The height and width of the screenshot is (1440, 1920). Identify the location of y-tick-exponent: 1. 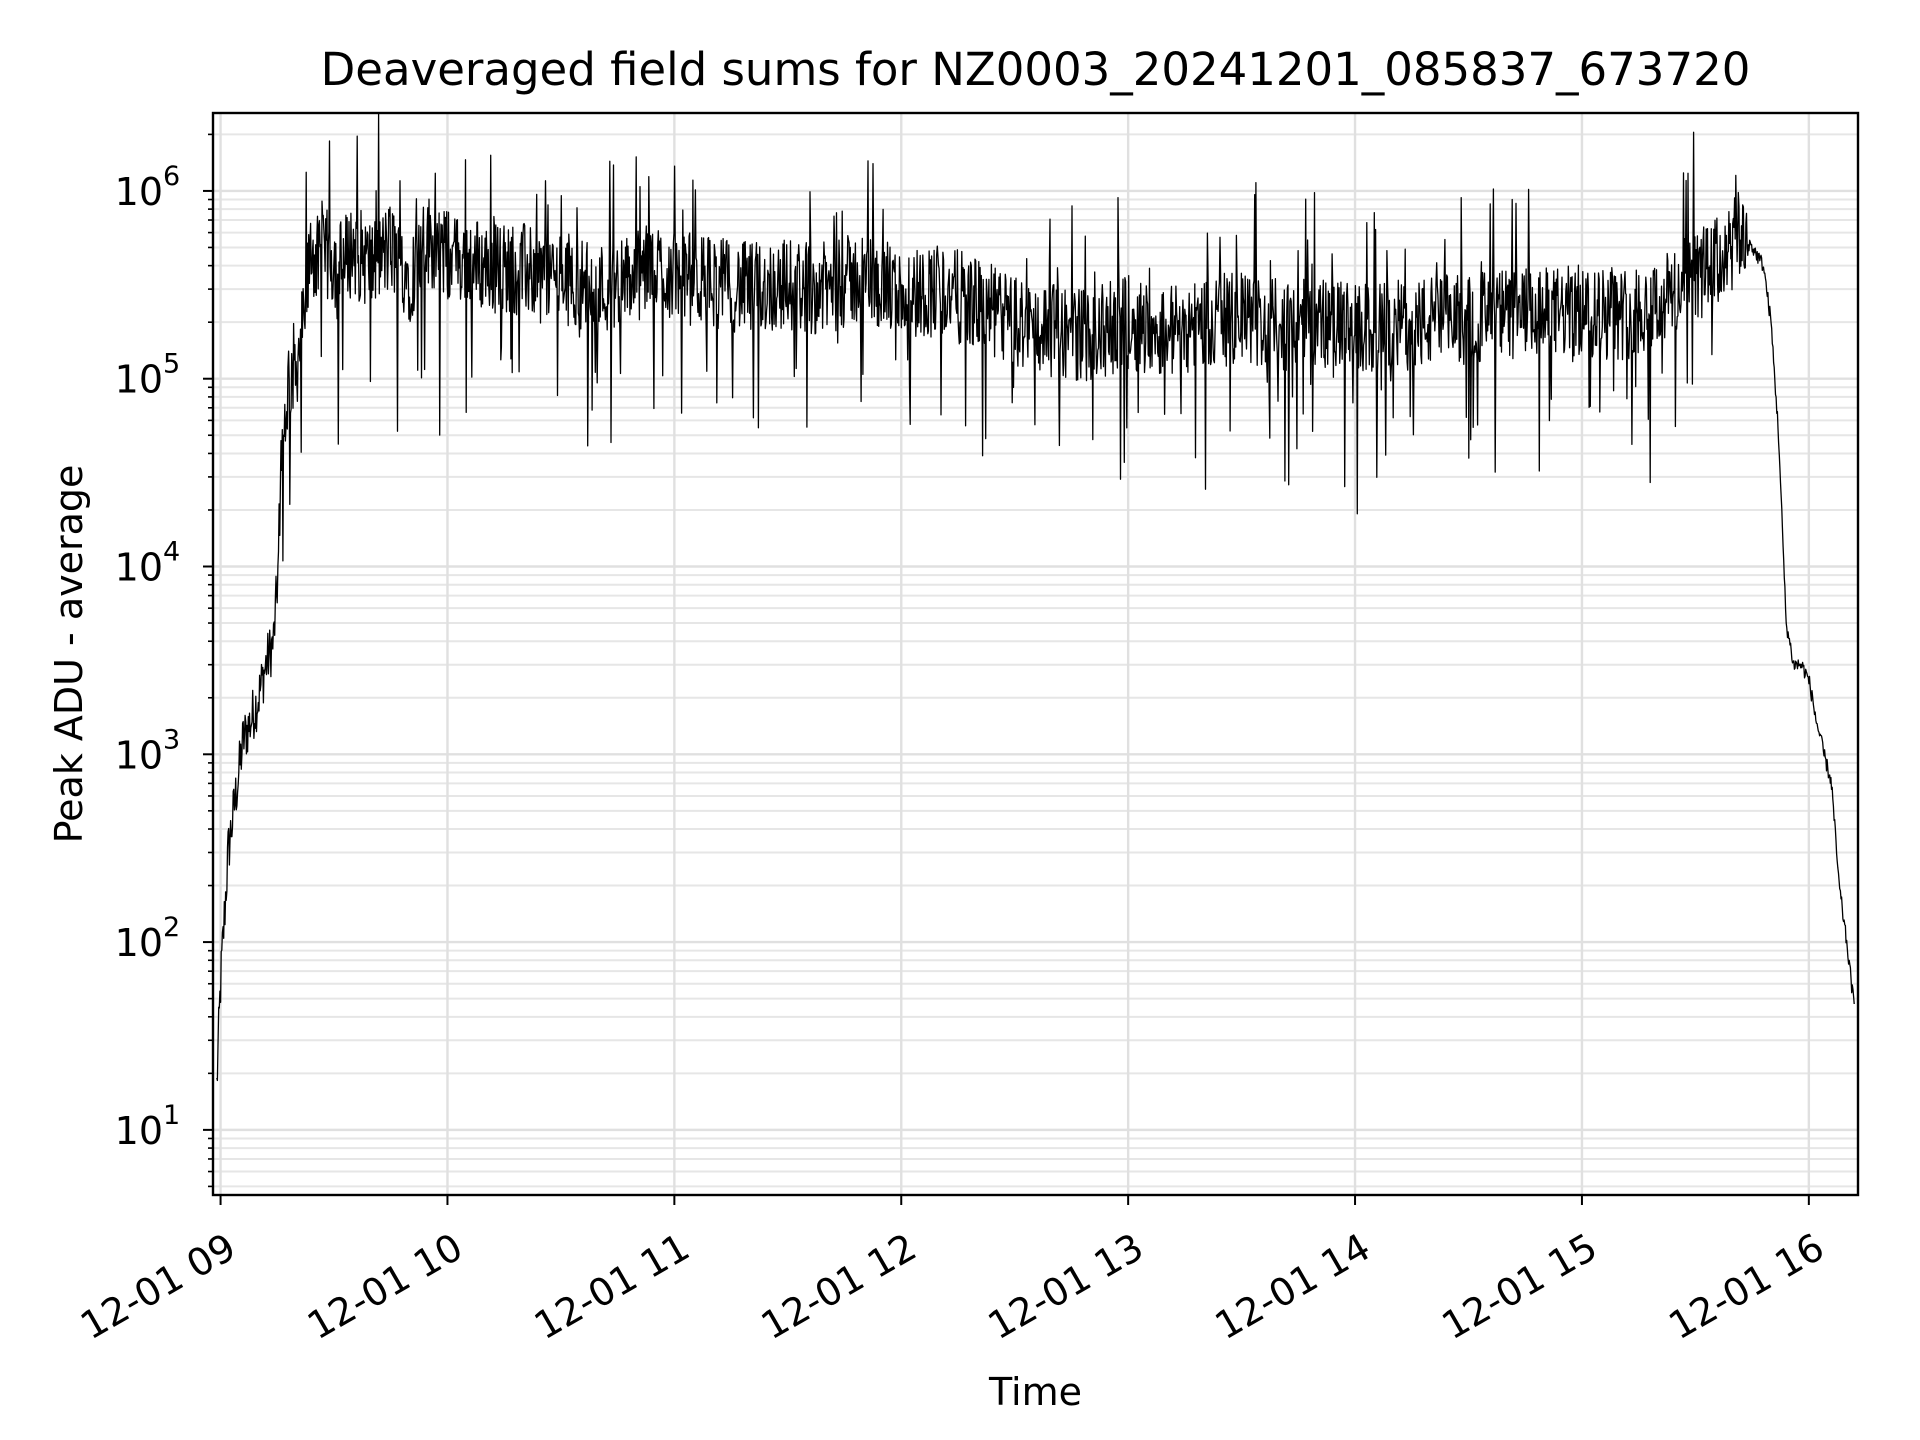
(171, 1115).